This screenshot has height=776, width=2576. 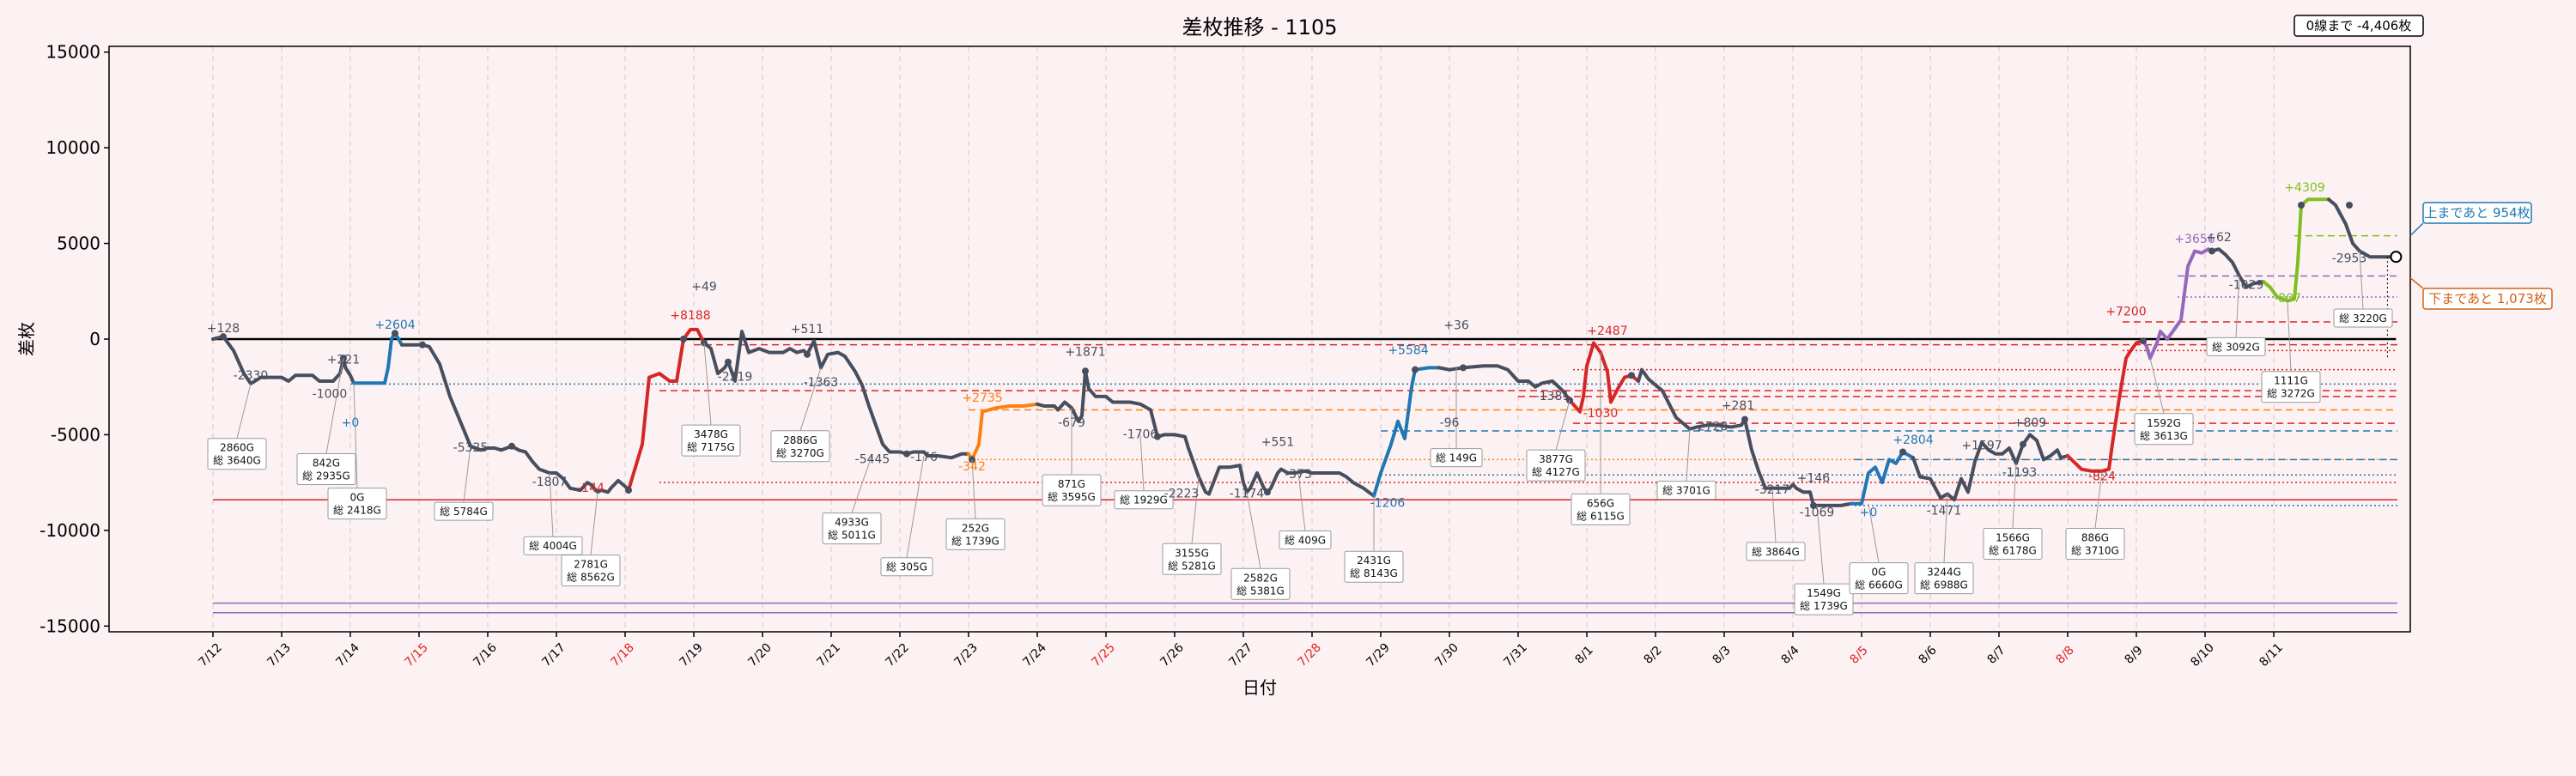 What do you see at coordinates (2126, 312) in the screenshot?
I see `value-label: +7200` at bounding box center [2126, 312].